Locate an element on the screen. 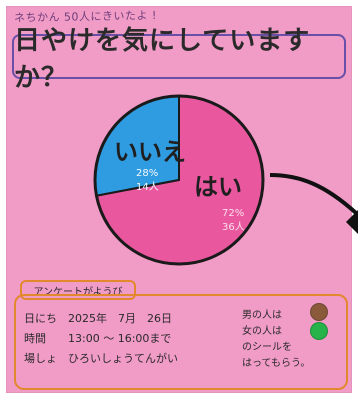 This screenshot has width=358, height=399. label-hai-small-1: 72% is located at coordinates (233, 213).